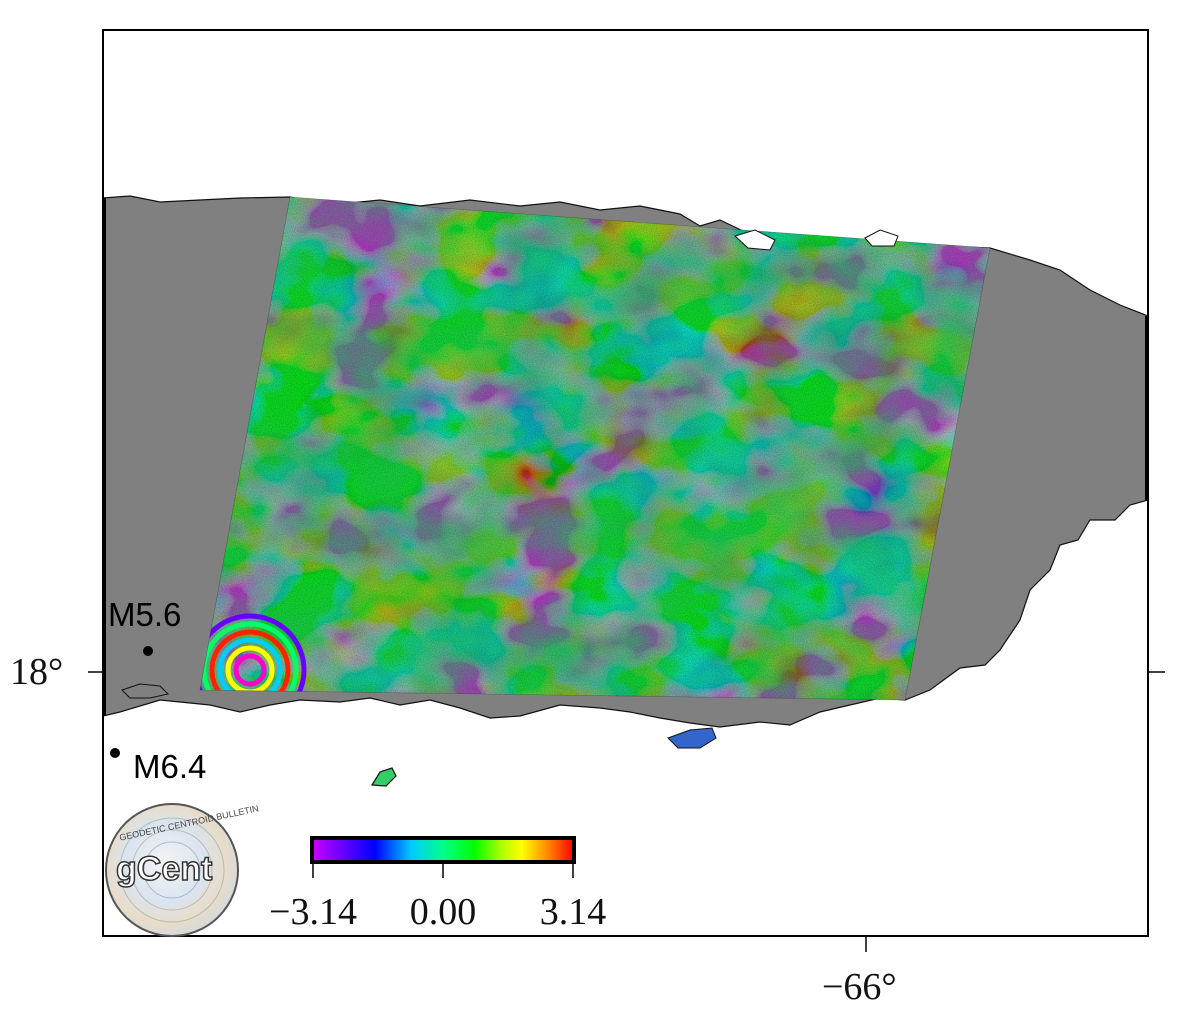 Image resolution: width=1200 pixels, height=1014 pixels. What do you see at coordinates (573, 912) in the screenshot?
I see `colorbar-tick-label: 3.14` at bounding box center [573, 912].